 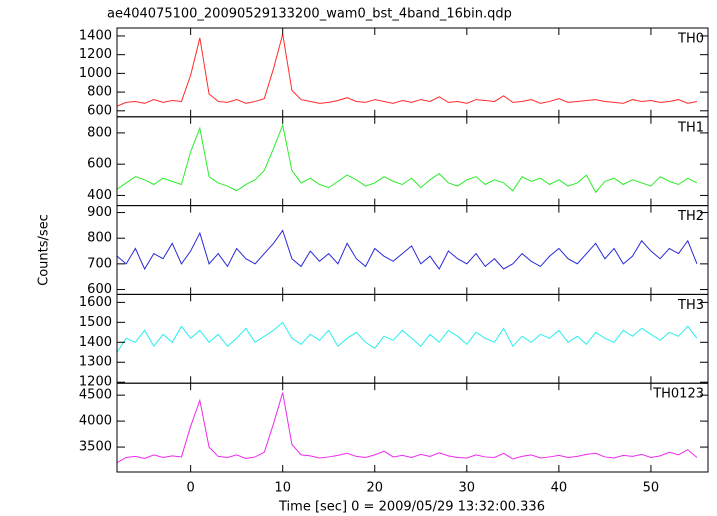 I want to click on panel-label: TH0123, so click(x=678, y=394).